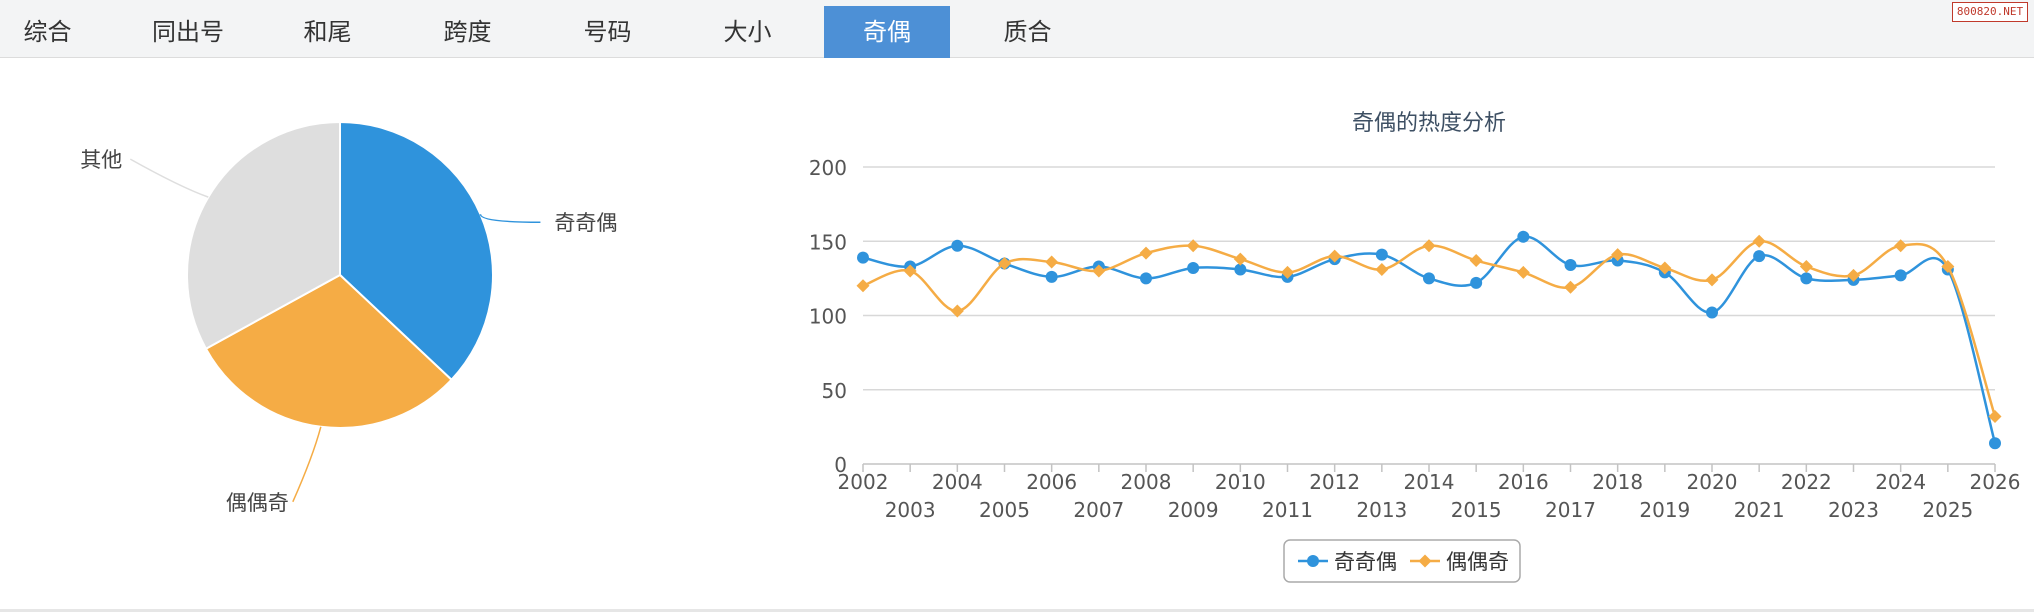 The image size is (2034, 612). I want to click on point-s1-2013, so click(1381, 254).